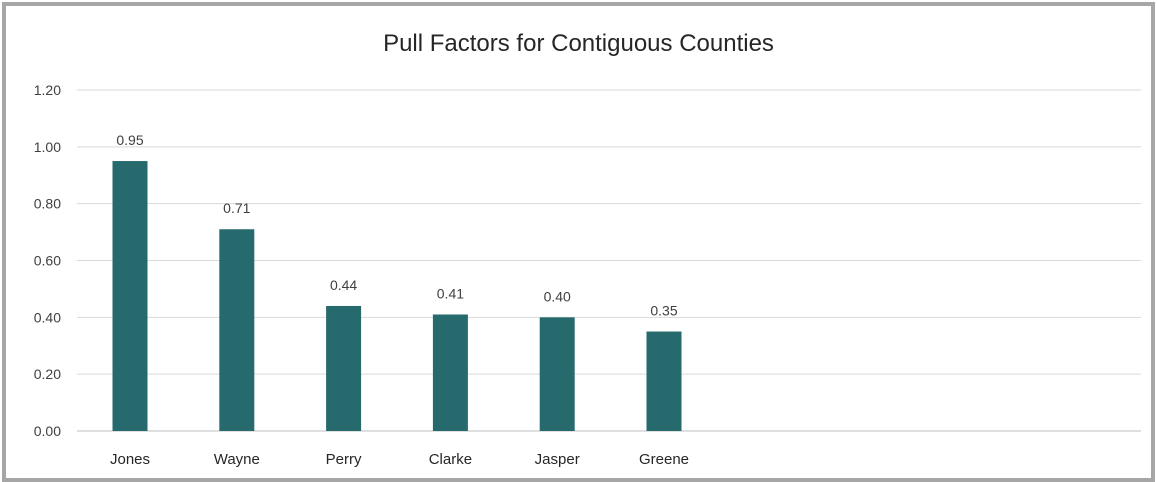 This screenshot has height=482, width=1157. What do you see at coordinates (47, 204) in the screenshot?
I see `y-tick-label: 0.80` at bounding box center [47, 204].